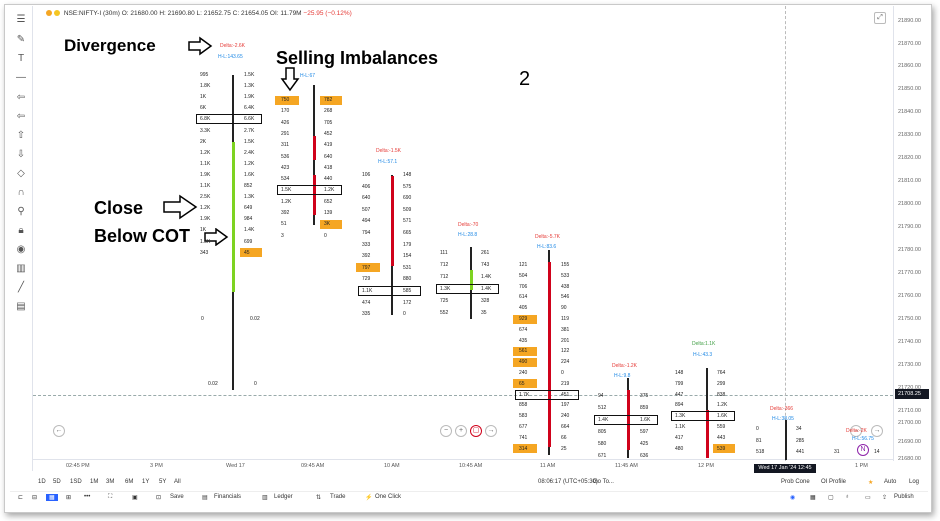  I want to click on shapes-icon: ◇, so click(21, 173).